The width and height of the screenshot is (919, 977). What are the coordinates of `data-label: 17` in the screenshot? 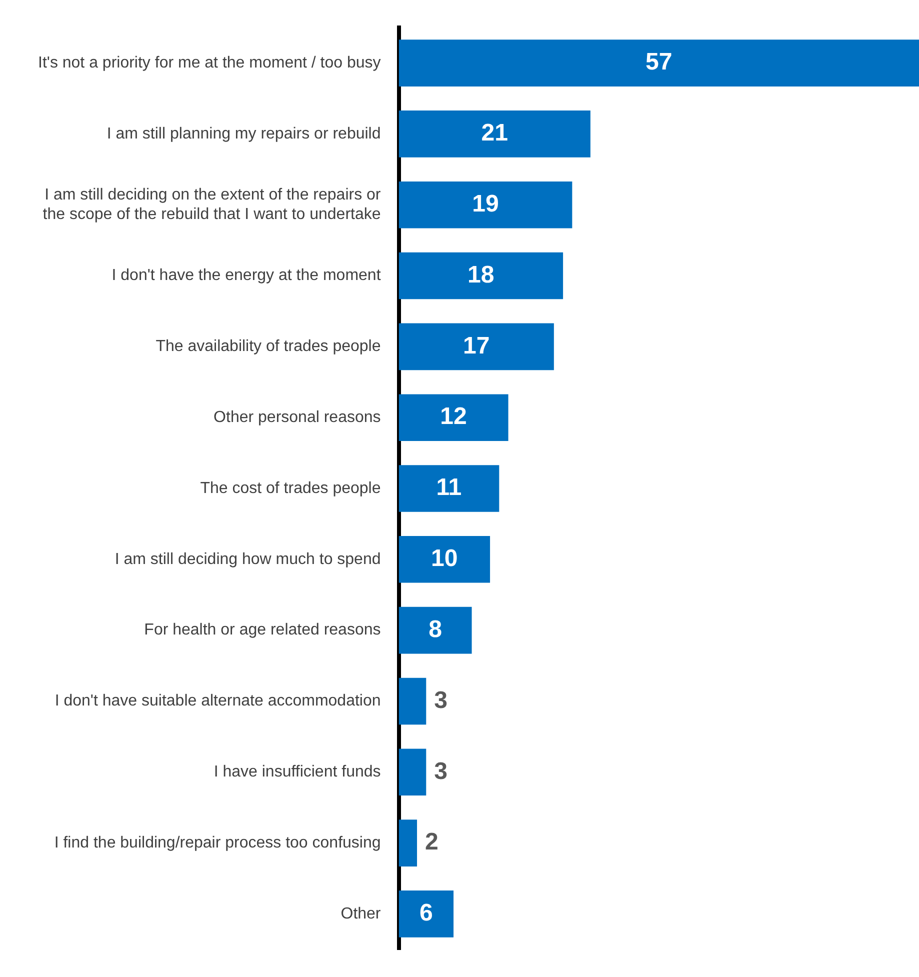 It's located at (476, 346).